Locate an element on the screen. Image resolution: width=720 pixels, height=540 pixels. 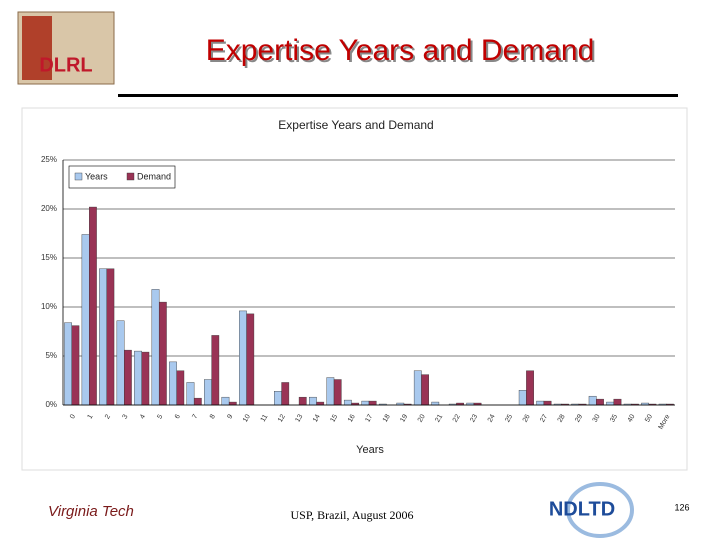
x-tick-label: 16 is located at coordinates (352, 418).